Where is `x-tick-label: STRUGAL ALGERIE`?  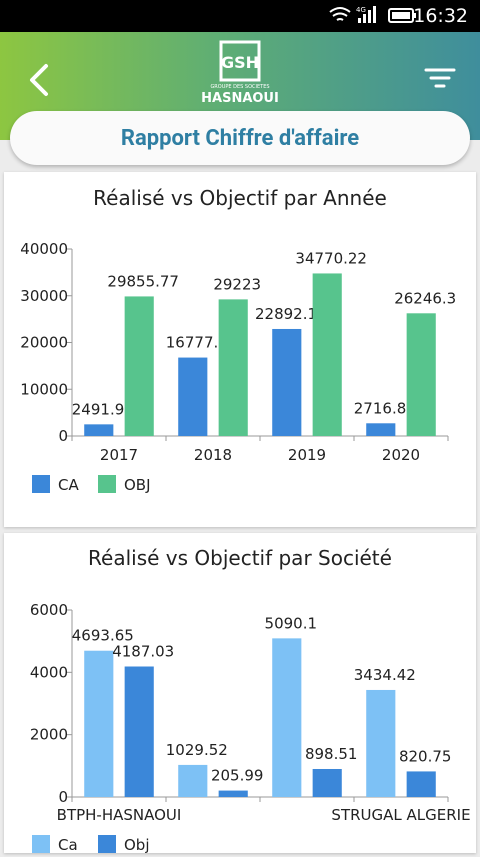
x-tick-label: STRUGAL ALGERIE is located at coordinates (400, 815).